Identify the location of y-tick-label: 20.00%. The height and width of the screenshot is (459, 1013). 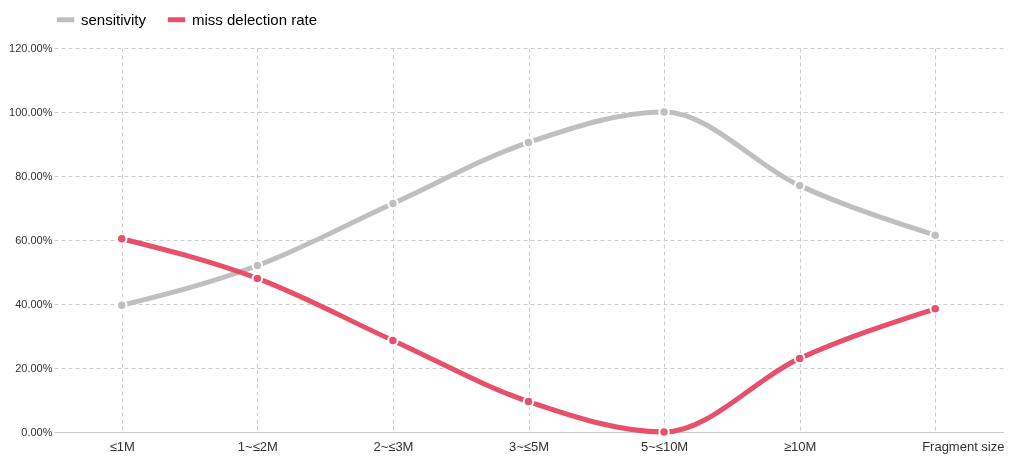
(34, 367).